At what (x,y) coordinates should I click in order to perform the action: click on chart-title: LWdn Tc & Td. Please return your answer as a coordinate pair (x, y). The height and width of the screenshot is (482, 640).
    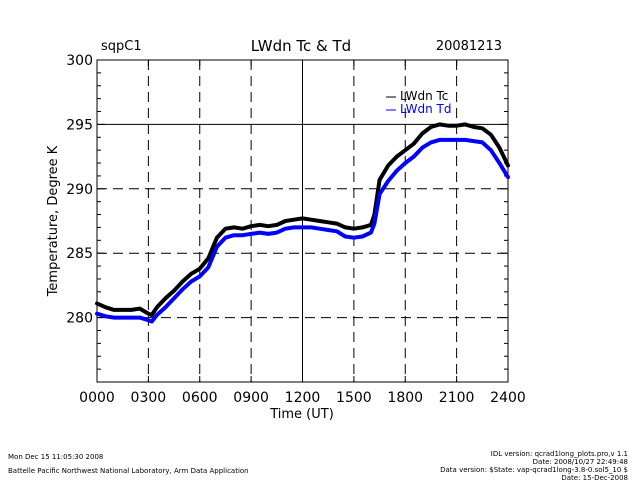
    Looking at the image, I should click on (301, 46).